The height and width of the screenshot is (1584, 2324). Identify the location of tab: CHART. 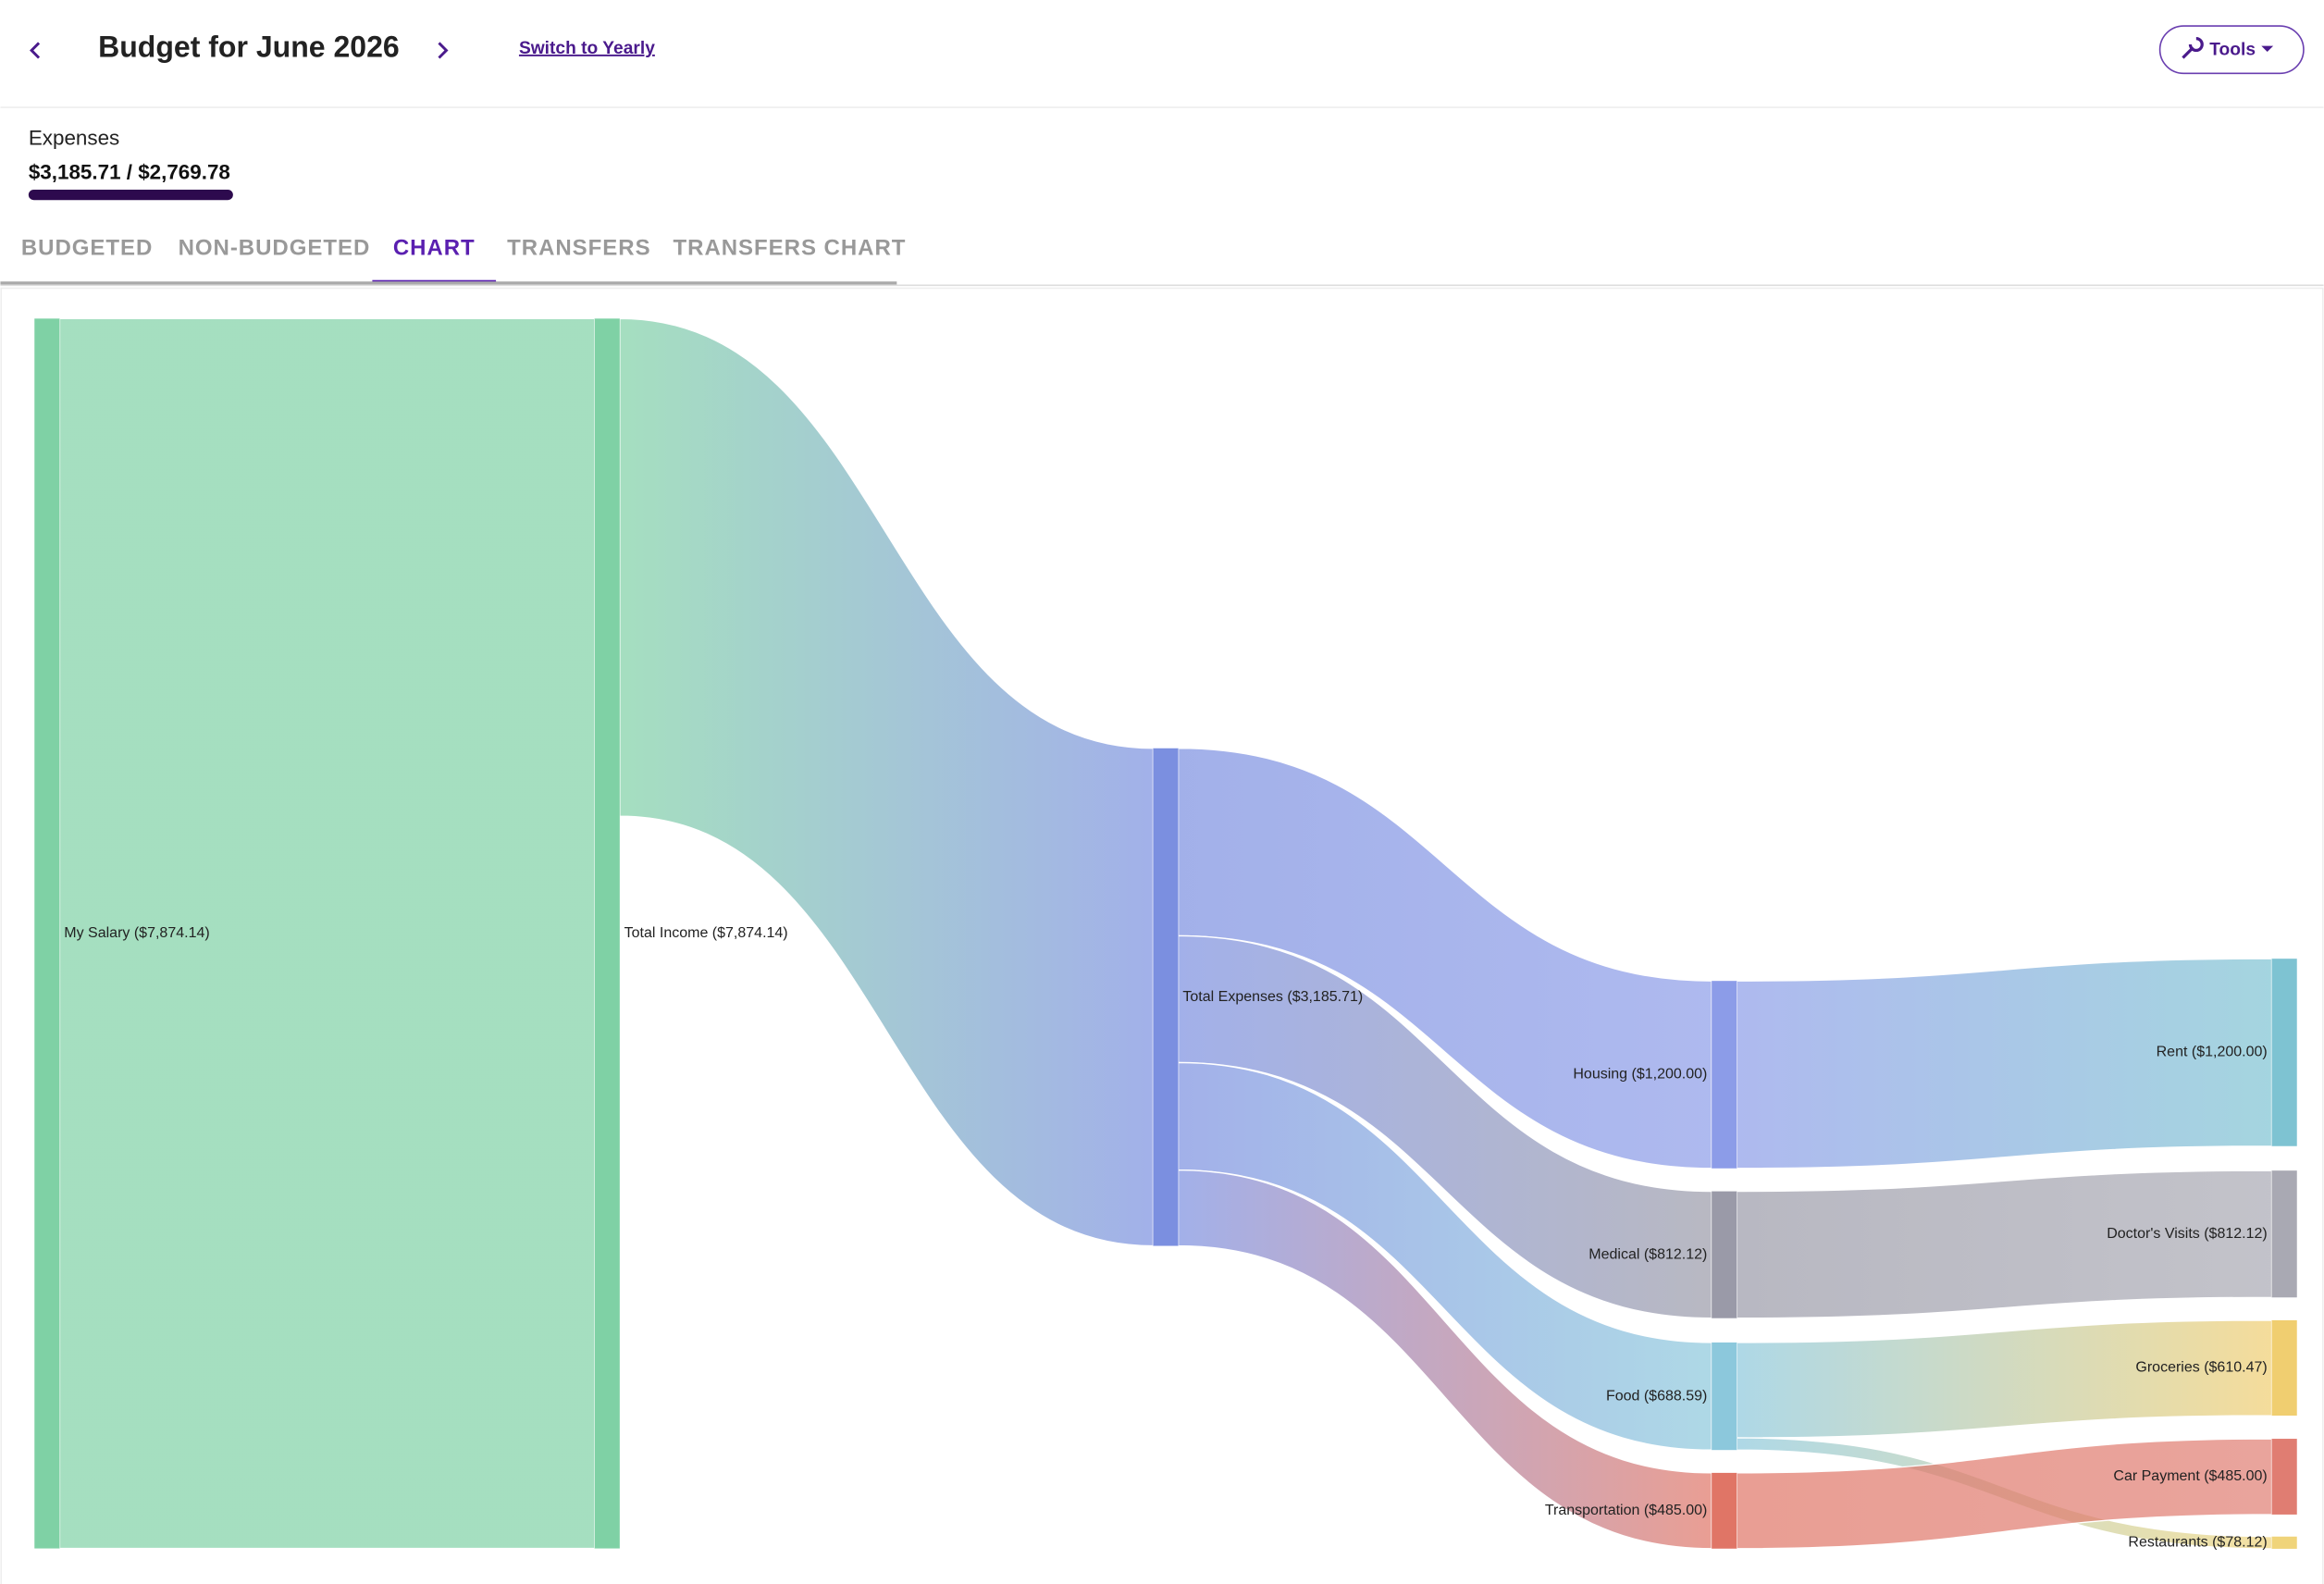
(434, 247).